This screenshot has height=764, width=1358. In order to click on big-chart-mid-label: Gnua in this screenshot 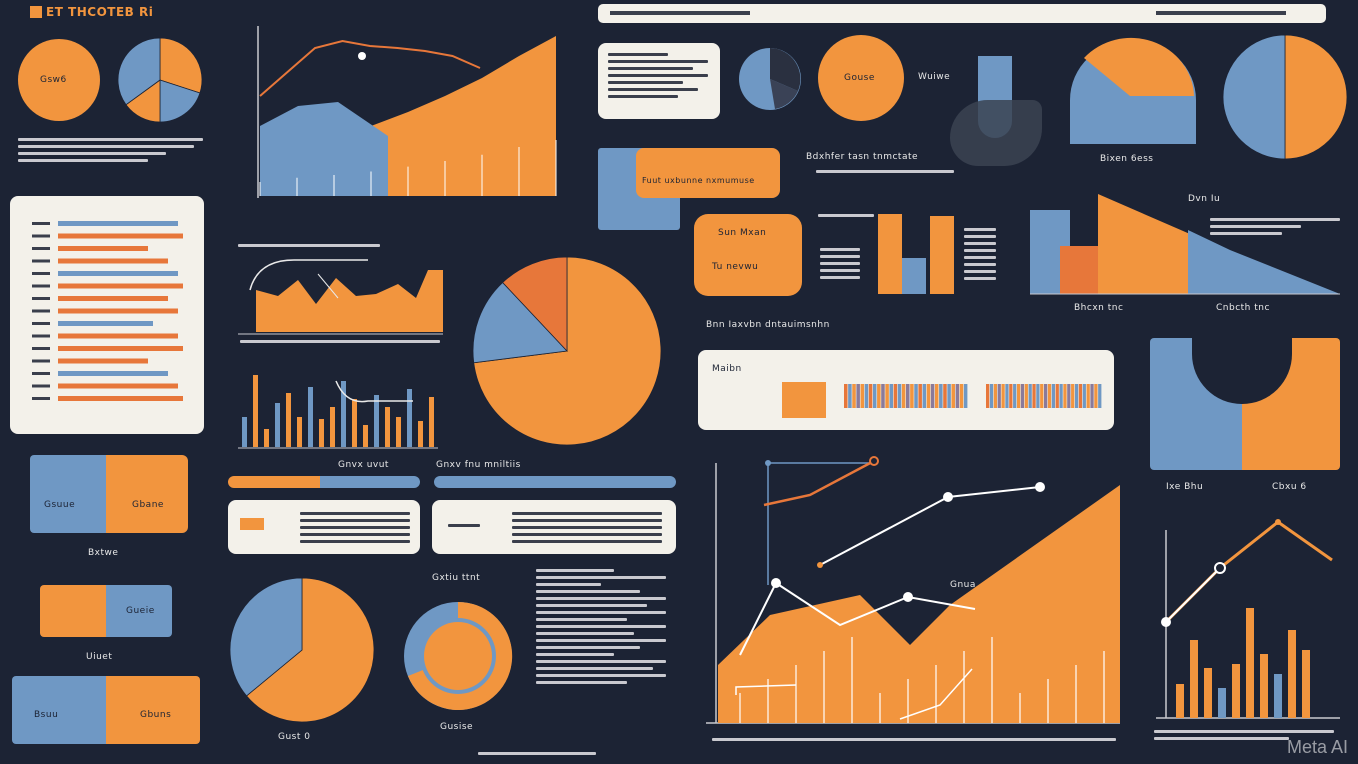, I will do `click(963, 585)`.